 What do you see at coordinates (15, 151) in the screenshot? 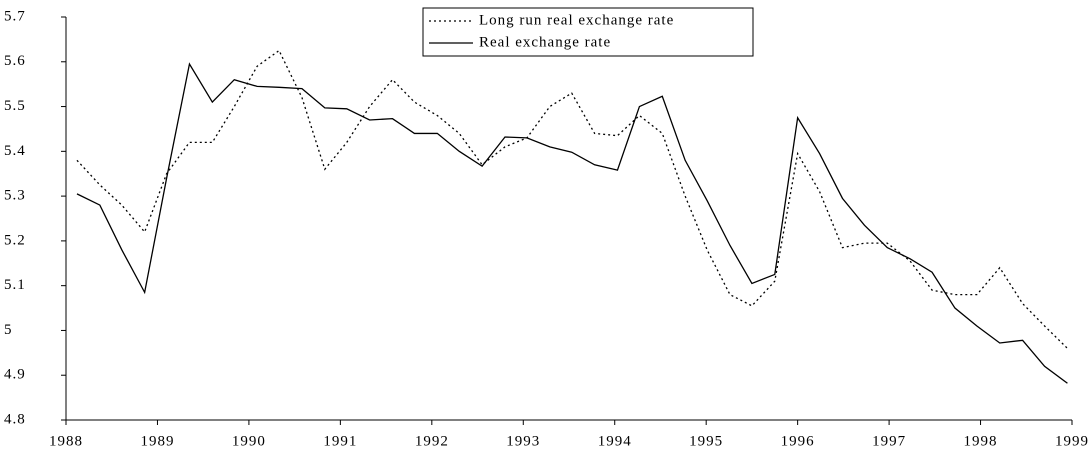
I see `y-tick-label: 5.4` at bounding box center [15, 151].